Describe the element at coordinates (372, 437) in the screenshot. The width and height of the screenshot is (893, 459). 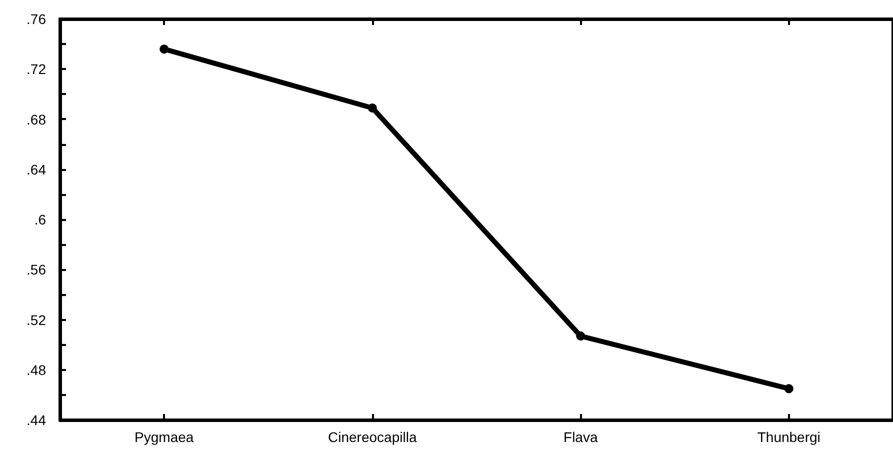
I see `x-tick-label: Cinereocapilla` at that location.